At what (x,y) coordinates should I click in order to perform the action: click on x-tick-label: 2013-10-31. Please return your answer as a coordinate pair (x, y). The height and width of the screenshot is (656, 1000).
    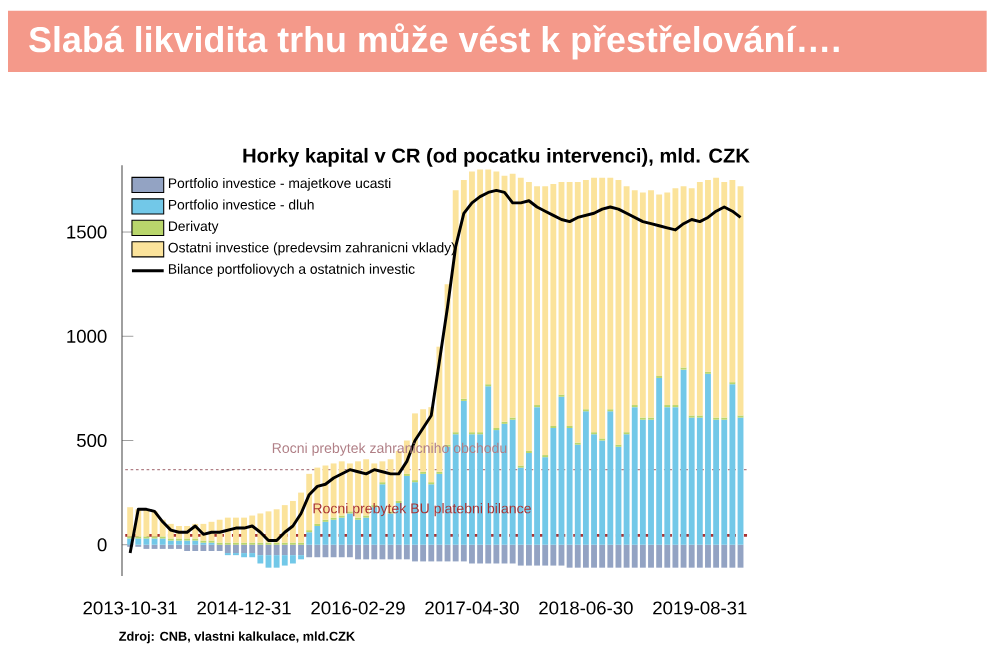
    Looking at the image, I should click on (130, 608).